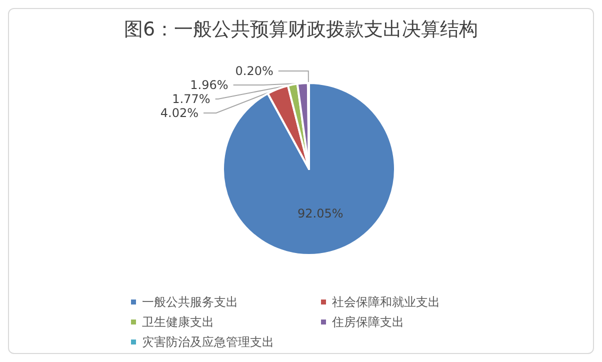  What do you see at coordinates (209, 85) in the screenshot?
I see `data-label: 1.96%` at bounding box center [209, 85].